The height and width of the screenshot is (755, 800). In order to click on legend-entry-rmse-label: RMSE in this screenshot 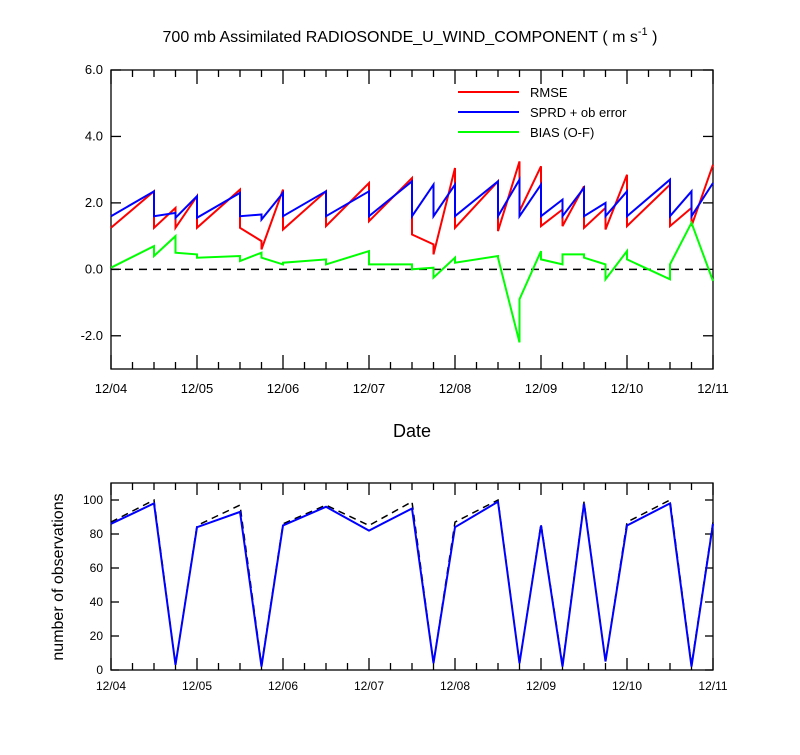, I will do `click(549, 92)`.